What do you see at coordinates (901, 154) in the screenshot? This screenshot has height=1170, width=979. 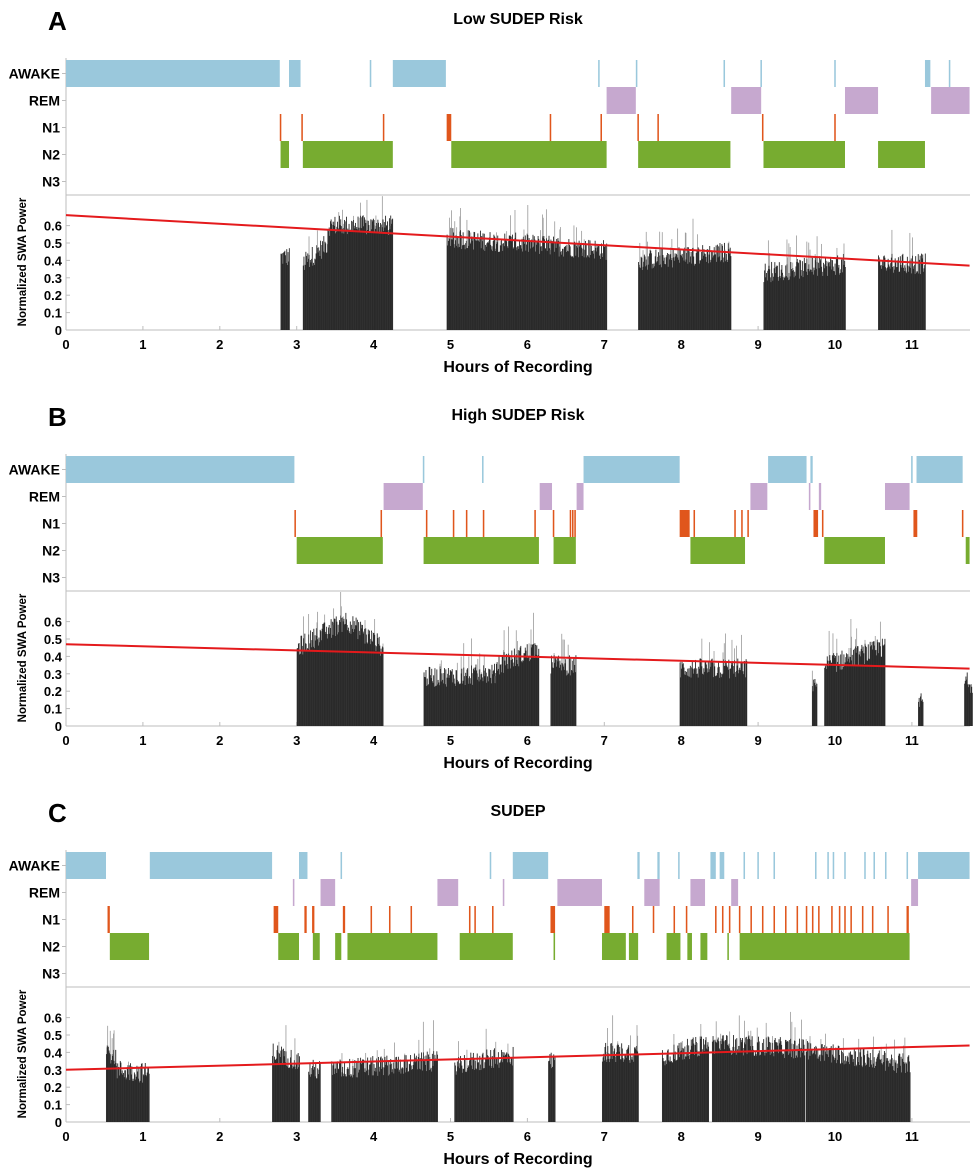 I see `hypnogram-segment-n2` at bounding box center [901, 154].